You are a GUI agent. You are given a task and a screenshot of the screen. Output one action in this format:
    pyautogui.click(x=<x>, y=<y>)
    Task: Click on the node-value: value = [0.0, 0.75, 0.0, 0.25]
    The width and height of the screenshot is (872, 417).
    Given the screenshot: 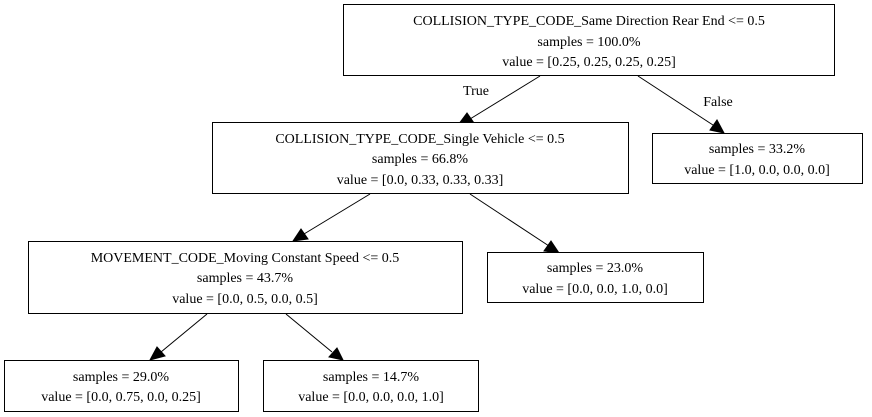 What is the action you would take?
    pyautogui.click(x=121, y=397)
    